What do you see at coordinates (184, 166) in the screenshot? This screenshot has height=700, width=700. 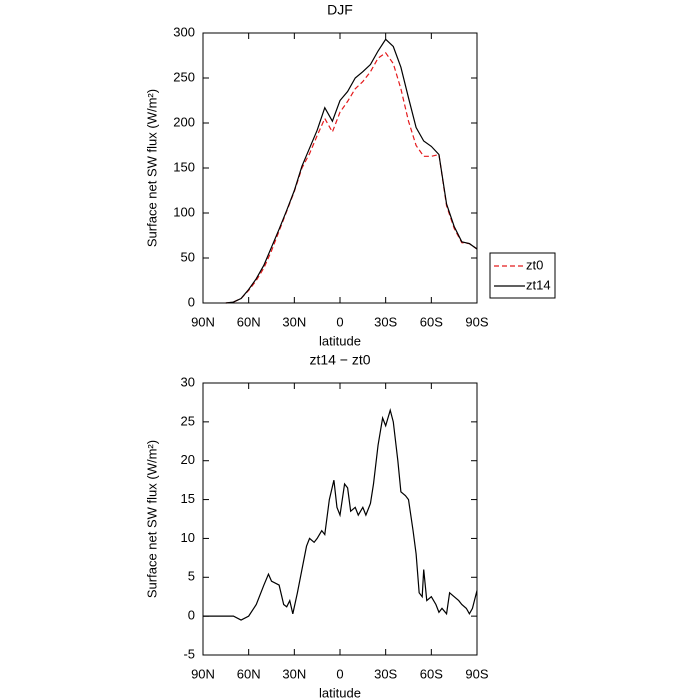 I see `y-tick-label: 150` at bounding box center [184, 166].